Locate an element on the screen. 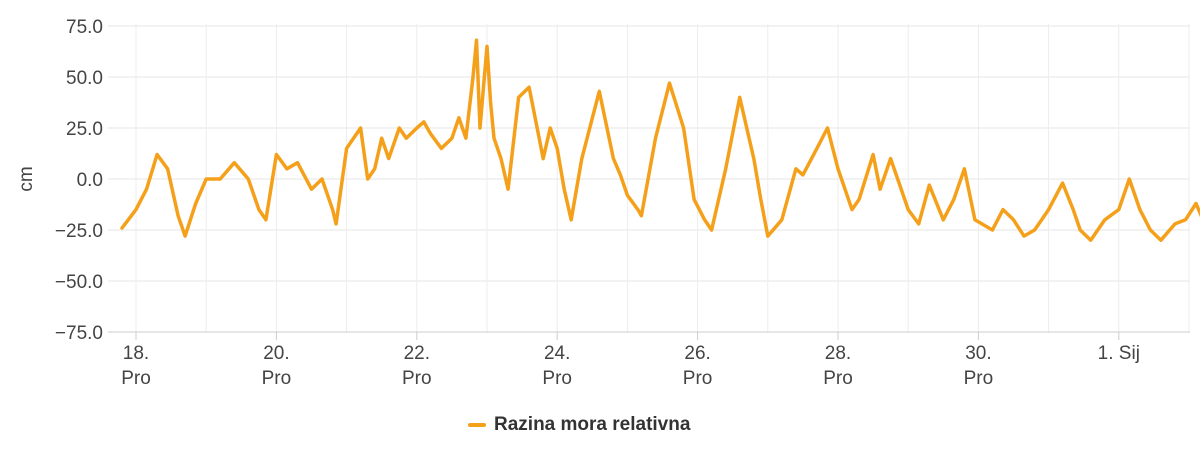  x-tick-label: 22. is located at coordinates (417, 353).